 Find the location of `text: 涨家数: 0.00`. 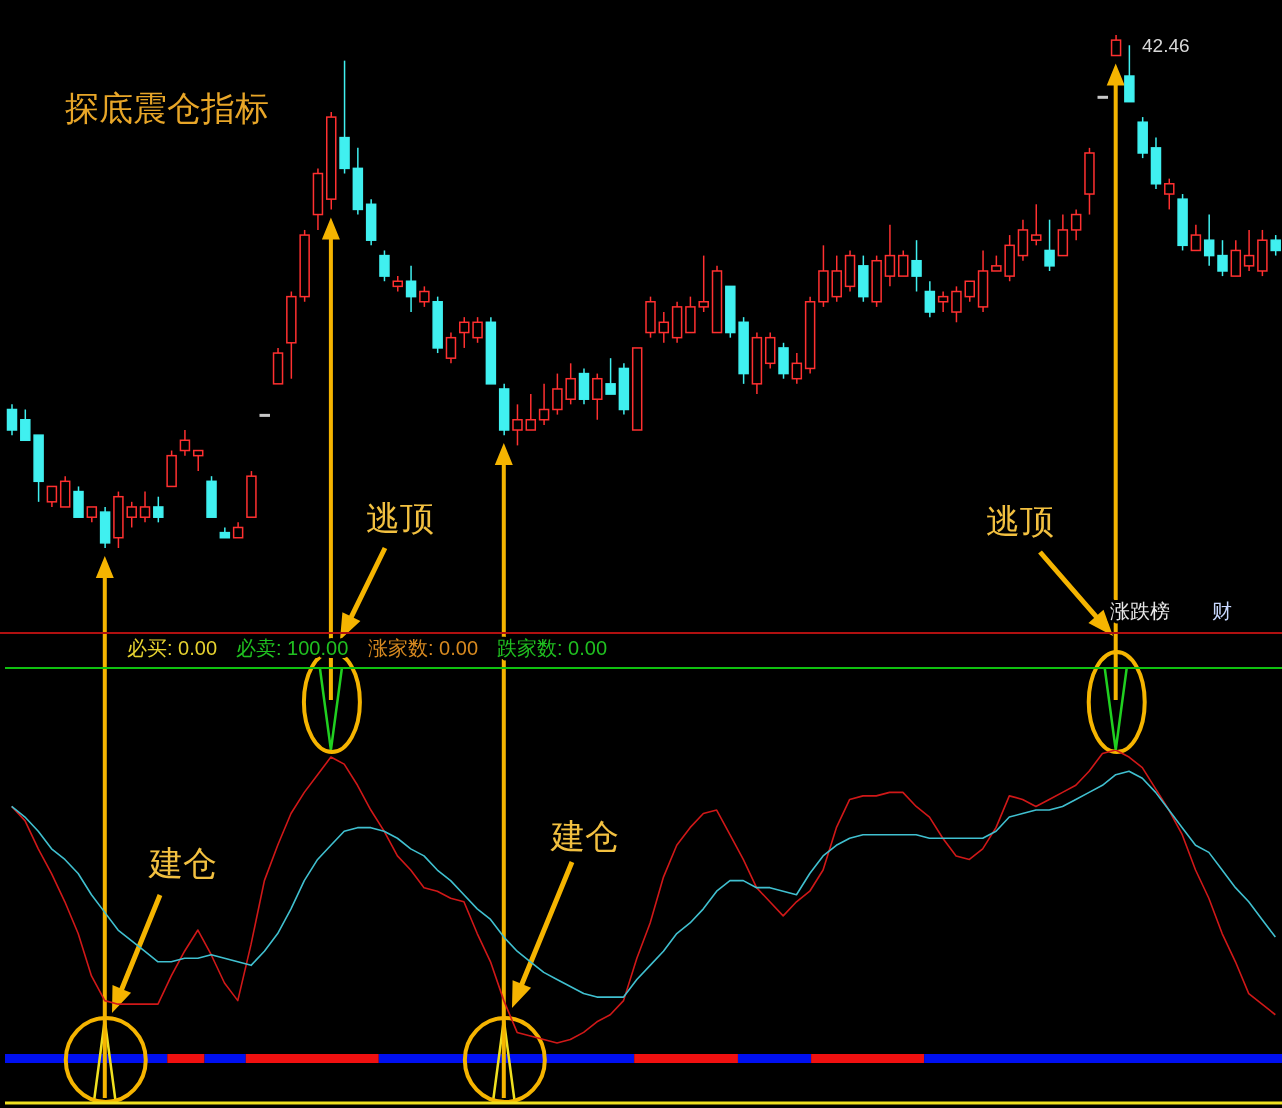

text: 涨家数: 0.00 is located at coordinates (423, 648).